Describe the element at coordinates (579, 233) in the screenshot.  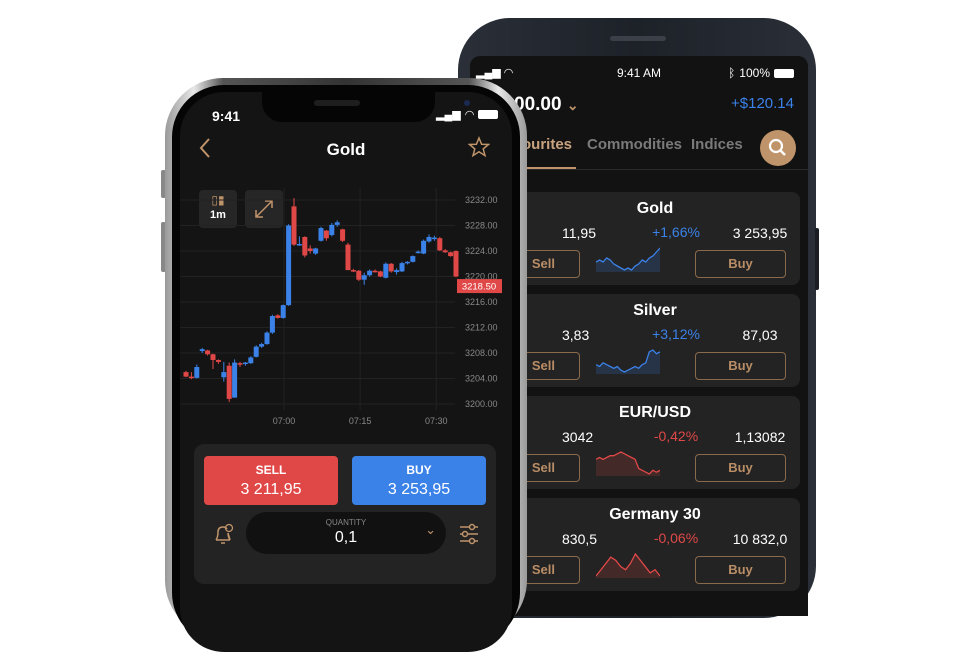
I see `sell-price: 11,95` at that location.